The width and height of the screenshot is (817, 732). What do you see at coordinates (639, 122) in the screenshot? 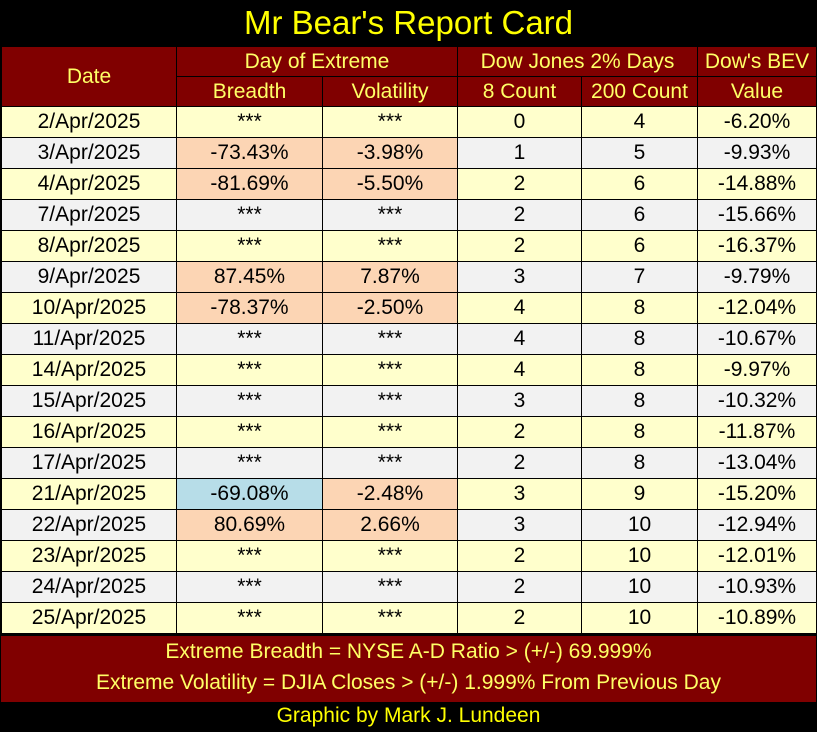
I see `count200-cell: 4` at bounding box center [639, 122].